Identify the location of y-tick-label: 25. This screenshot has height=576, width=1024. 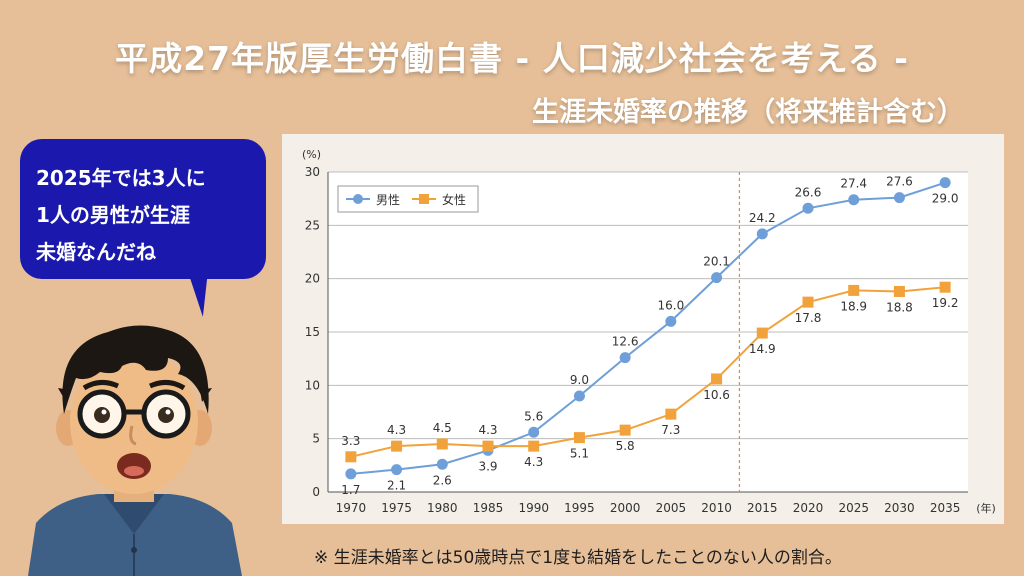
(312, 225).